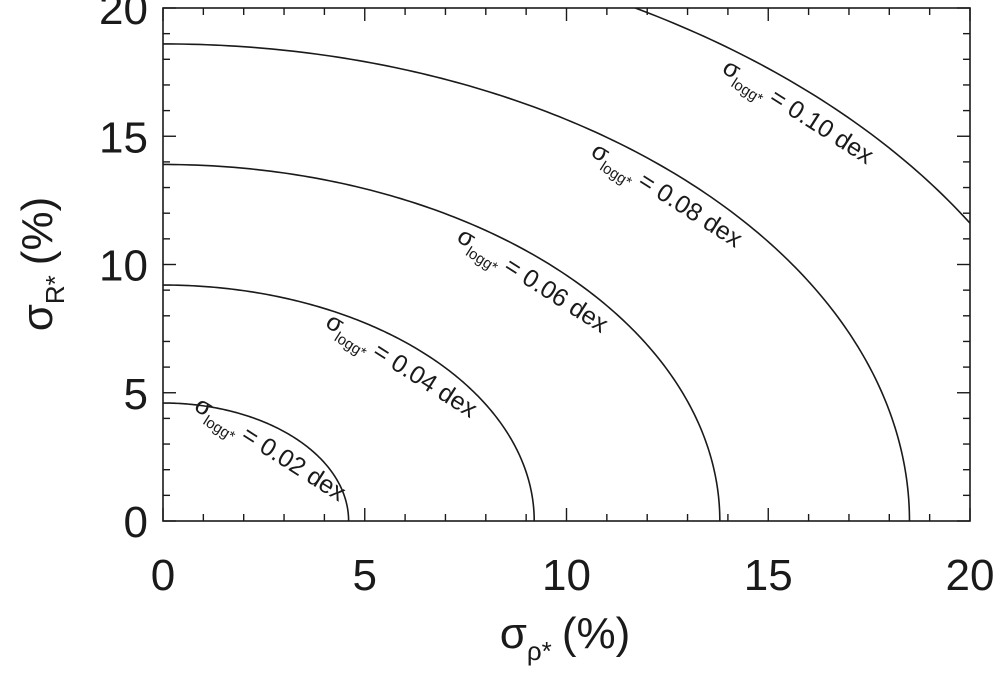 The width and height of the screenshot is (1000, 673). Describe the element at coordinates (596, 633) in the screenshot. I see `x-axis-unit: (%)` at that location.